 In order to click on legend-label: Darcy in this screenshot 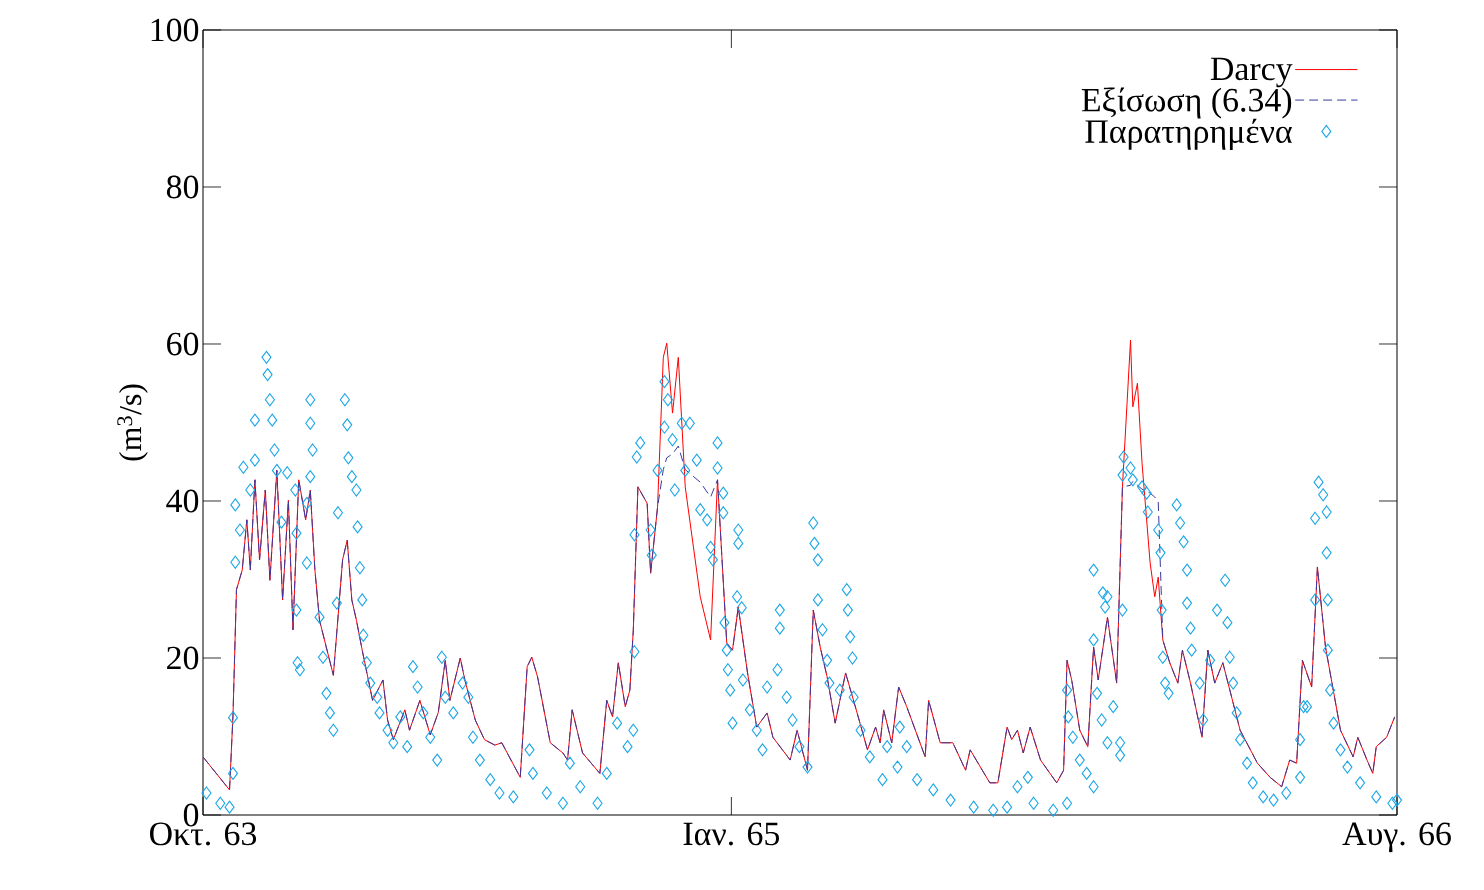, I will do `click(1251, 72)`.